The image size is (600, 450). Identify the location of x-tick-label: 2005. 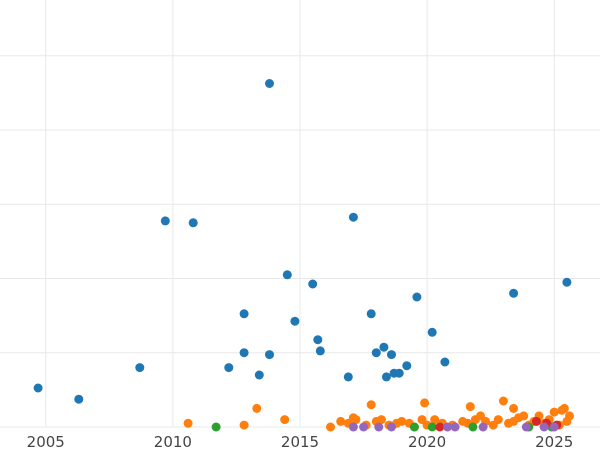
(46, 441).